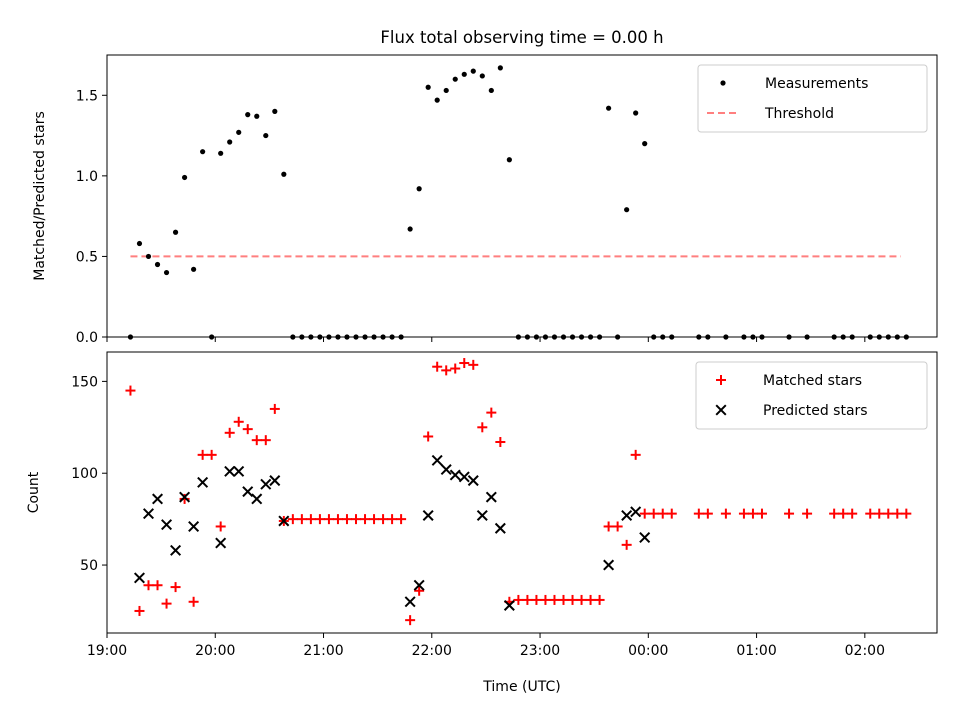 The width and height of the screenshot is (960, 720). What do you see at coordinates (89, 474) in the screenshot?
I see `count-y-ticks: 50 100 150` at bounding box center [89, 474].